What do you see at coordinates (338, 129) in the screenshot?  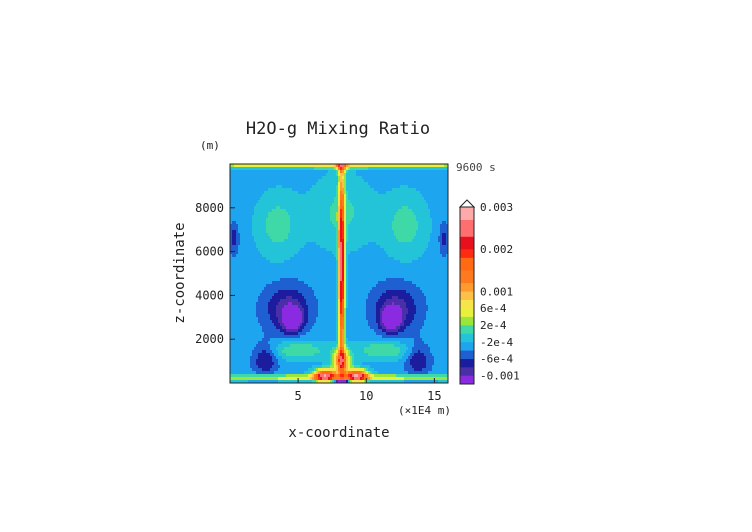 I see `chart-title: H2O-g Mixing Ratio` at bounding box center [338, 129].